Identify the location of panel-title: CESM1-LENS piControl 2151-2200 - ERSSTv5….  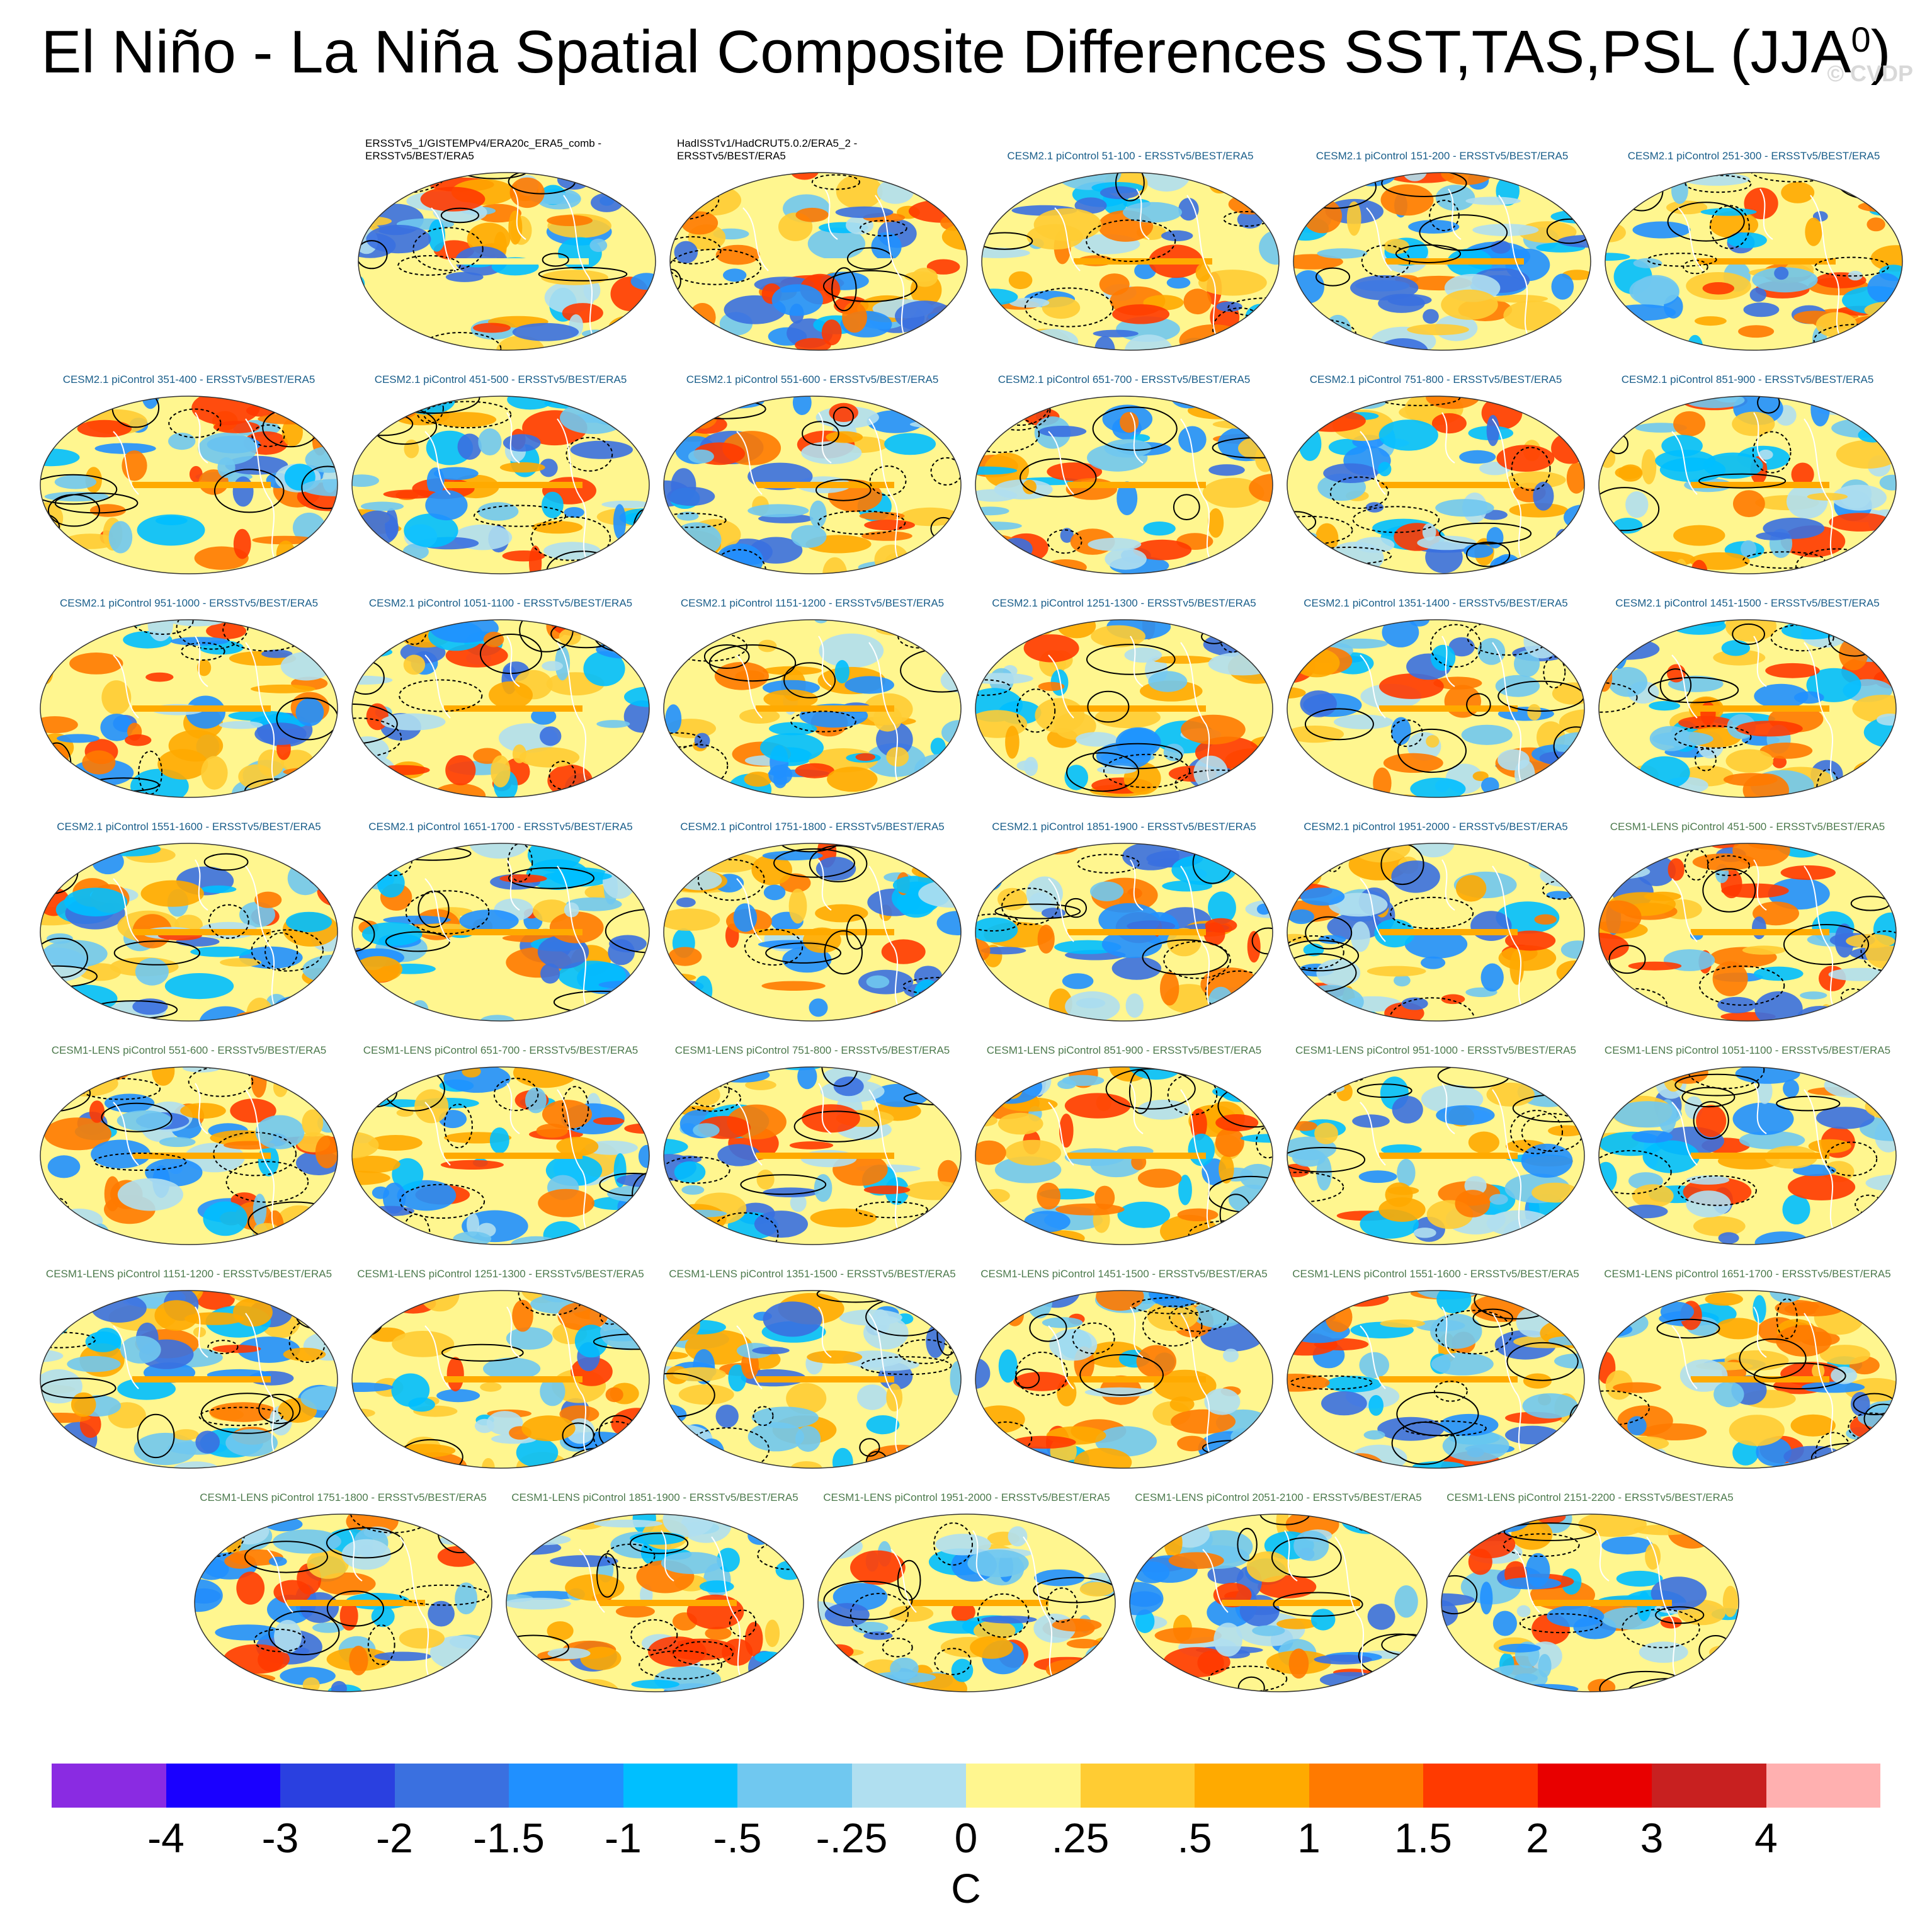
(1590, 1497).